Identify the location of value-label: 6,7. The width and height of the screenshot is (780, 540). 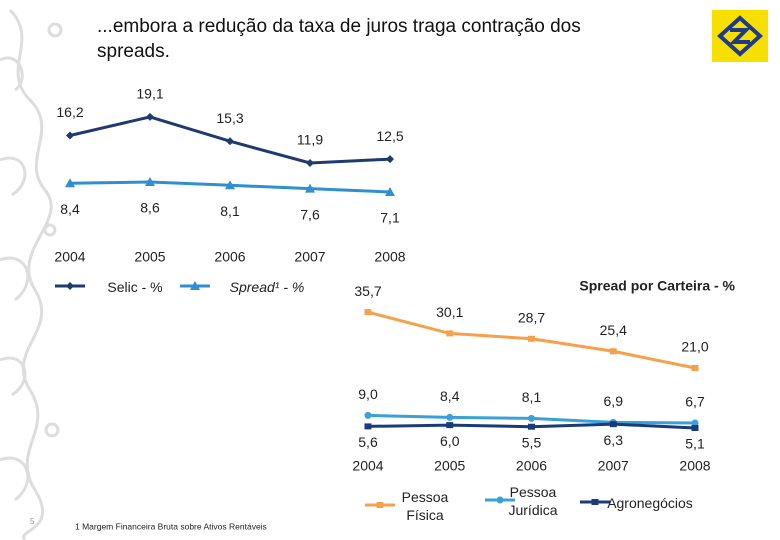
(695, 402).